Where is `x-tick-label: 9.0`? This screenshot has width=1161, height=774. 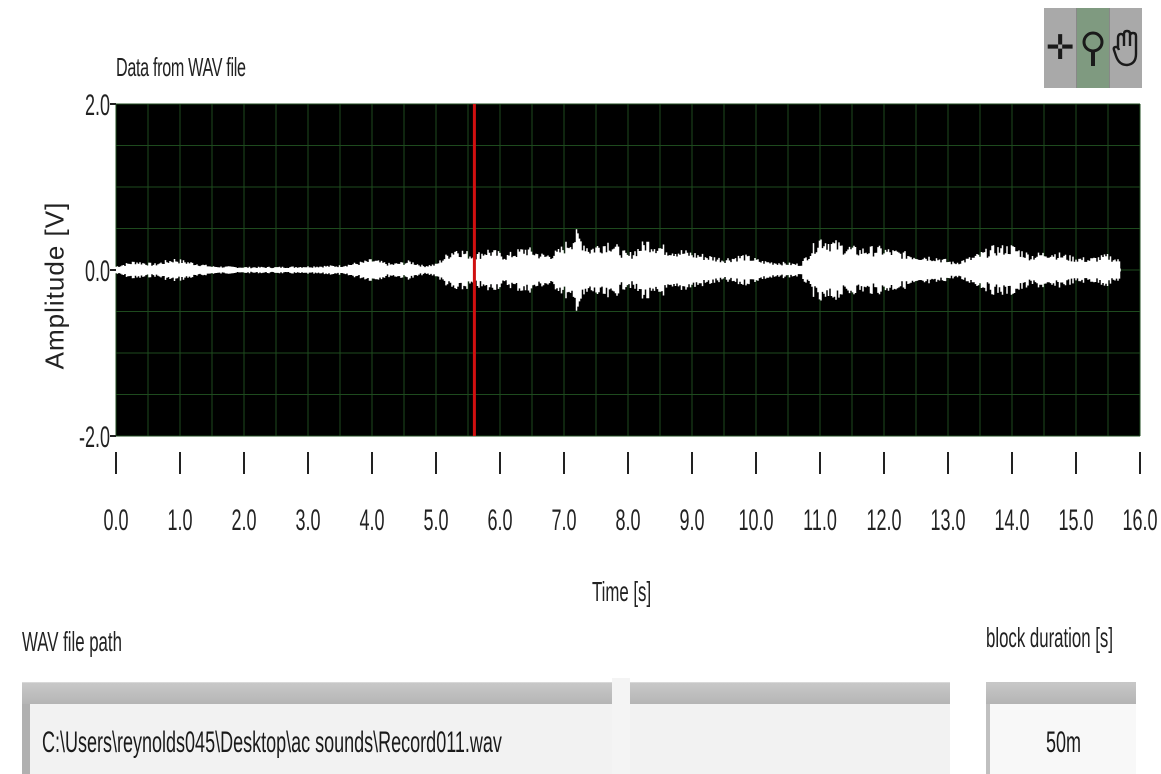 x-tick-label: 9.0 is located at coordinates (691, 521).